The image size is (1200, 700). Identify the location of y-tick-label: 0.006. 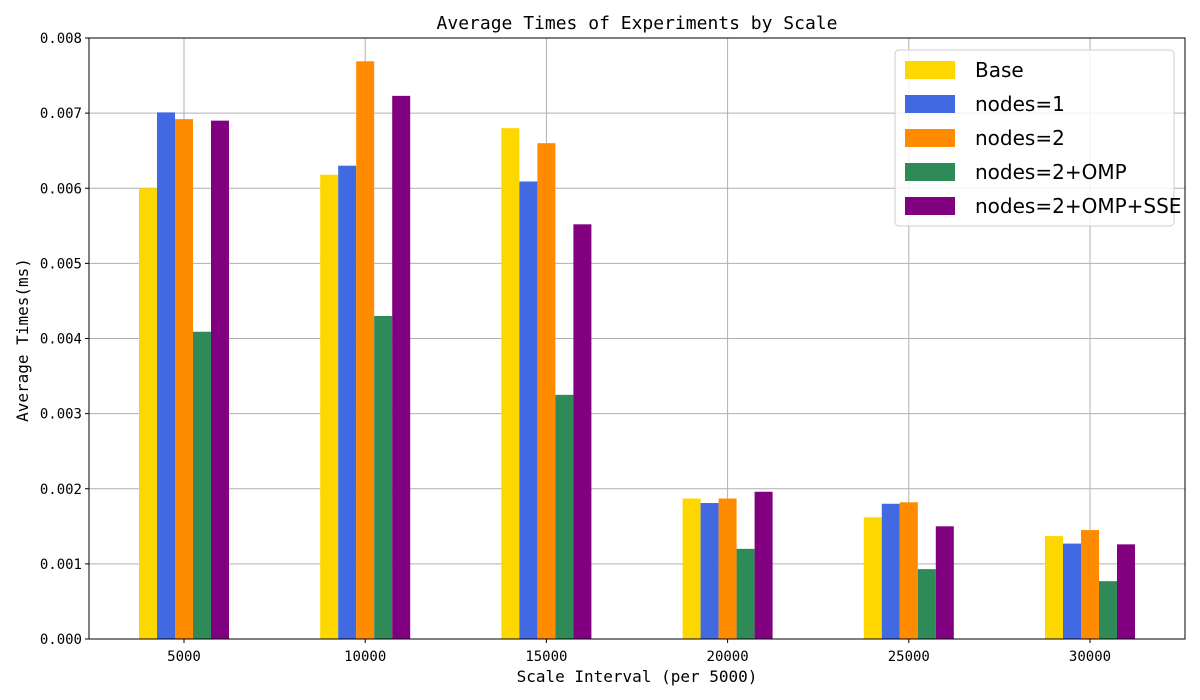
(61, 189).